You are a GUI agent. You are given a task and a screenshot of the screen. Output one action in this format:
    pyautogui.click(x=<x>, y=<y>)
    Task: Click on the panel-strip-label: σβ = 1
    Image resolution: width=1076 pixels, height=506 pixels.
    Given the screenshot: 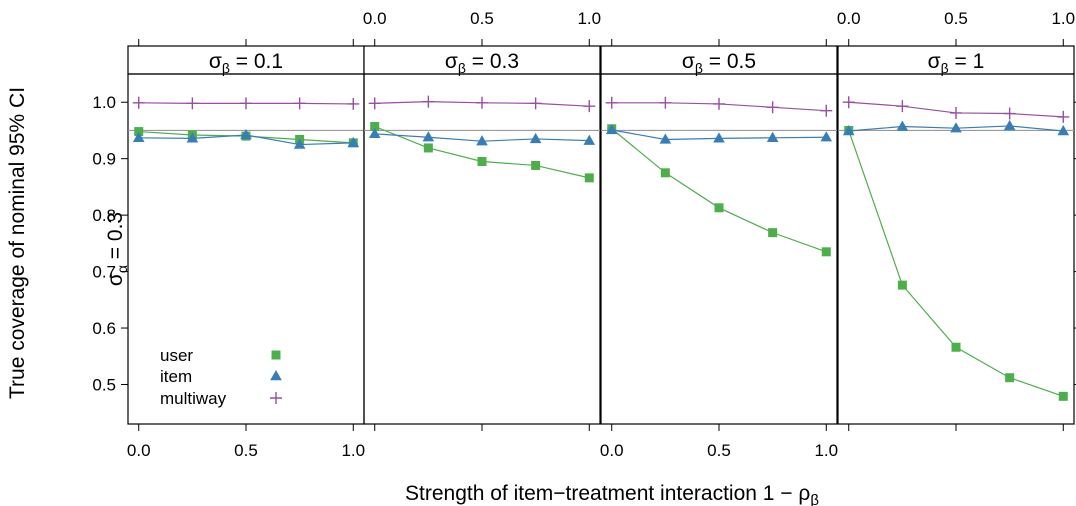 What is the action you would take?
    pyautogui.click(x=956, y=63)
    